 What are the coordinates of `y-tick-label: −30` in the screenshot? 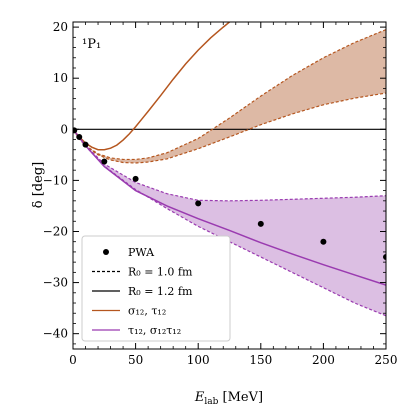 It's located at (55, 283).